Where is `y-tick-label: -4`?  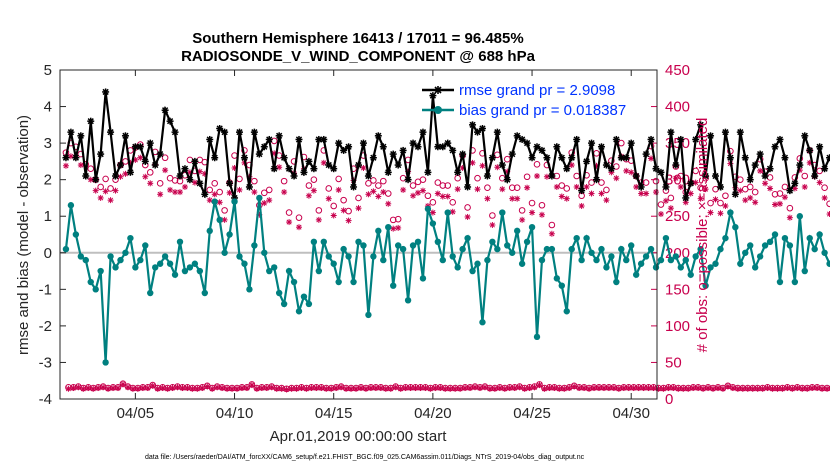
y-tick-label: -4 is located at coordinates (45, 399).